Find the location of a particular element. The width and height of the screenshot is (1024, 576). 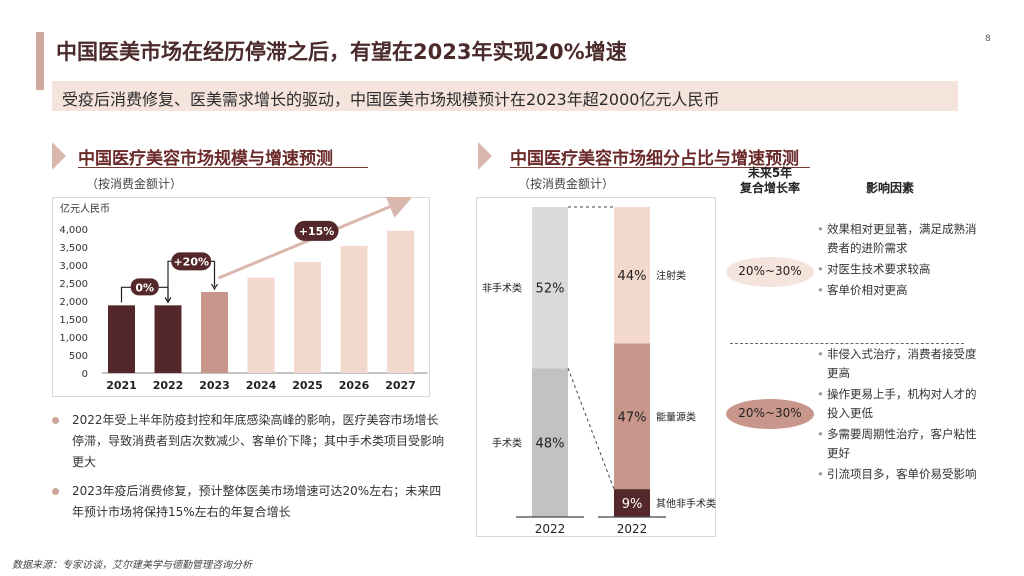

cagr-pill-energy: 20%~30% is located at coordinates (770, 414).